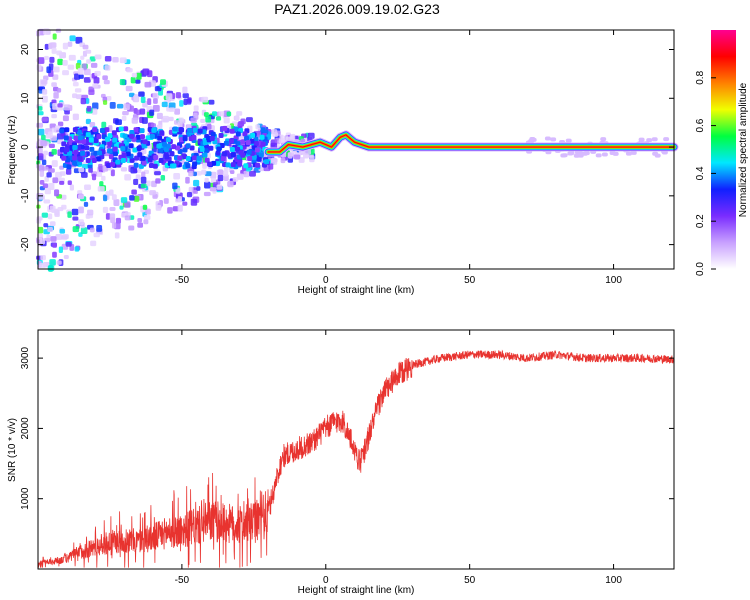 This screenshot has width=750, height=600. I want to click on colorbar-tick-label: 0.8, so click(700, 77).